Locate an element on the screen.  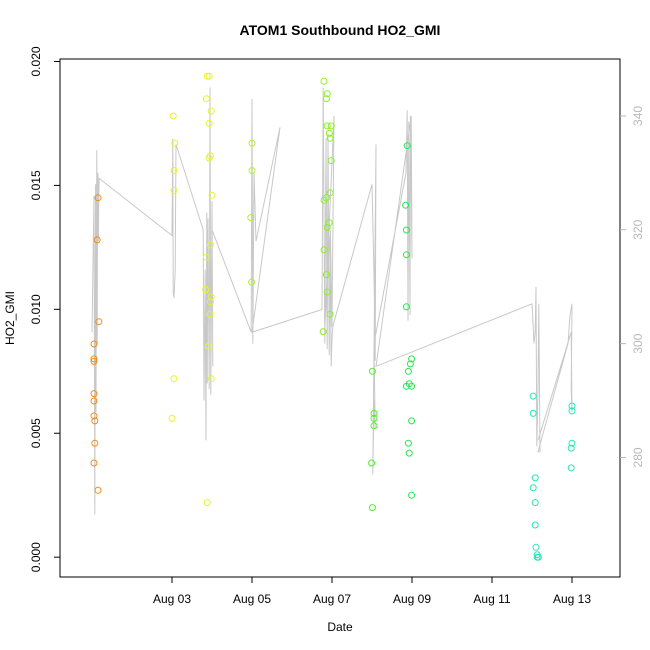
chart-title: ATOM1 Southbound HO2_GMI is located at coordinates (340, 30).